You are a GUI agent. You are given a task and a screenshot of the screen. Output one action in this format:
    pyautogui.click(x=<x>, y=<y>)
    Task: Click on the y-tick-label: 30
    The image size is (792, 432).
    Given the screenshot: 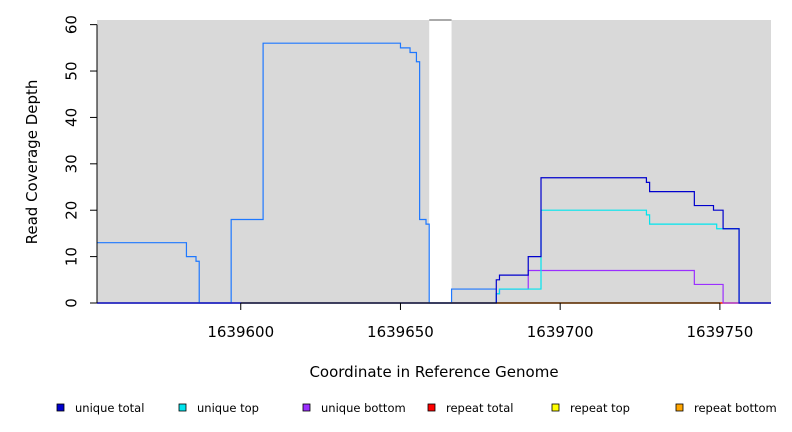 What is the action you would take?
    pyautogui.click(x=71, y=163)
    